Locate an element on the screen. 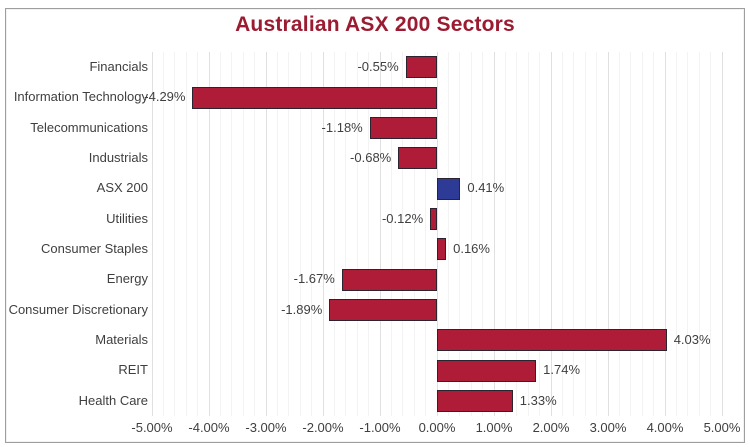 The width and height of the screenshot is (750, 447). bar-telecommunications is located at coordinates (403, 127).